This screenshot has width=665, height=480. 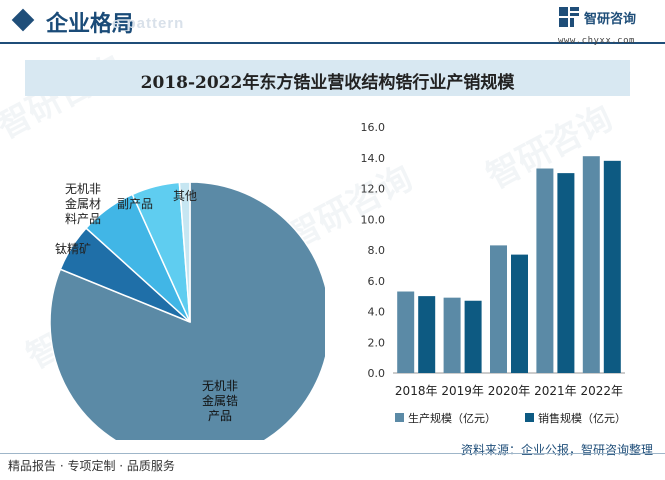 I want to click on x-tick-label: 2018年, so click(x=416, y=391).